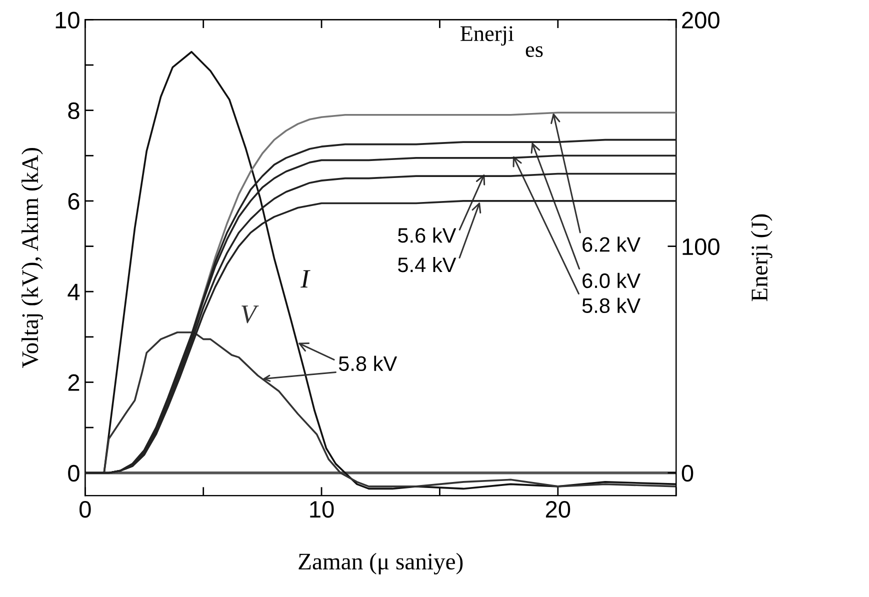  Describe the element at coordinates (250, 315) in the screenshot. I see `series-label: V` at that location.